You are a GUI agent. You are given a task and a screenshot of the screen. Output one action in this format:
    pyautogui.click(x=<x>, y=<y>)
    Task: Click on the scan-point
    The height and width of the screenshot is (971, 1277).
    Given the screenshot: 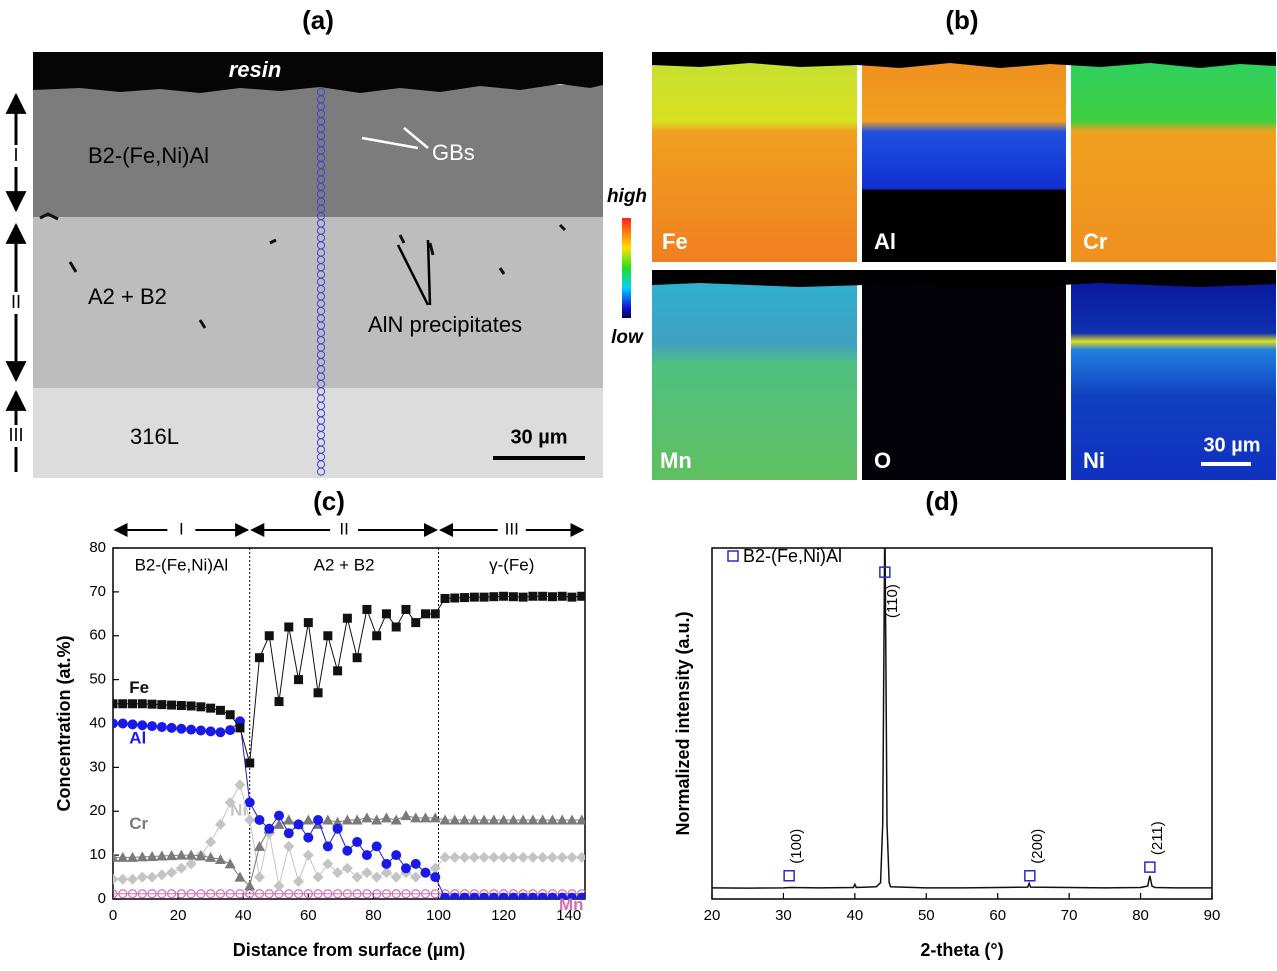 What is the action you would take?
    pyautogui.click(x=321, y=471)
    